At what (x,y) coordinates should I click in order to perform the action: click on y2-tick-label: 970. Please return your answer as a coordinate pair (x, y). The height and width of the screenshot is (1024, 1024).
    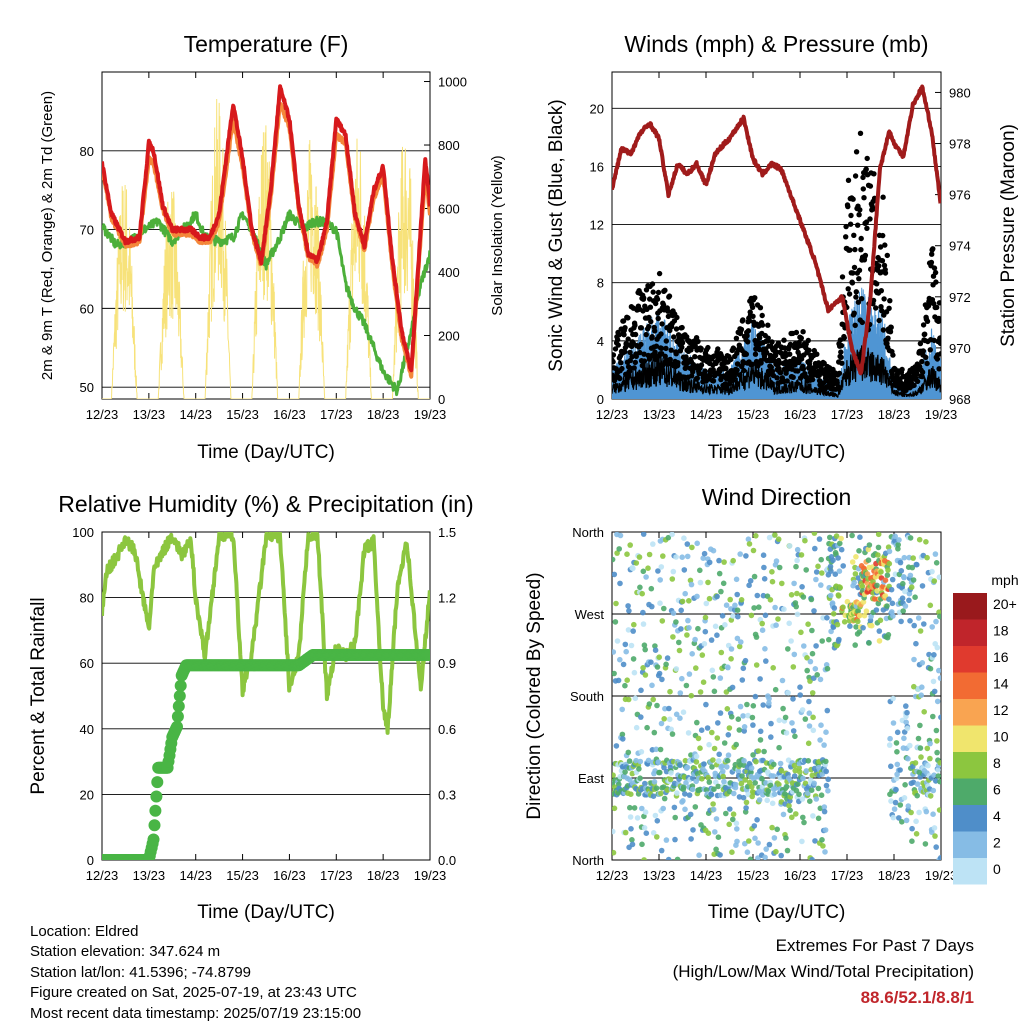
    Looking at the image, I should click on (960, 348).